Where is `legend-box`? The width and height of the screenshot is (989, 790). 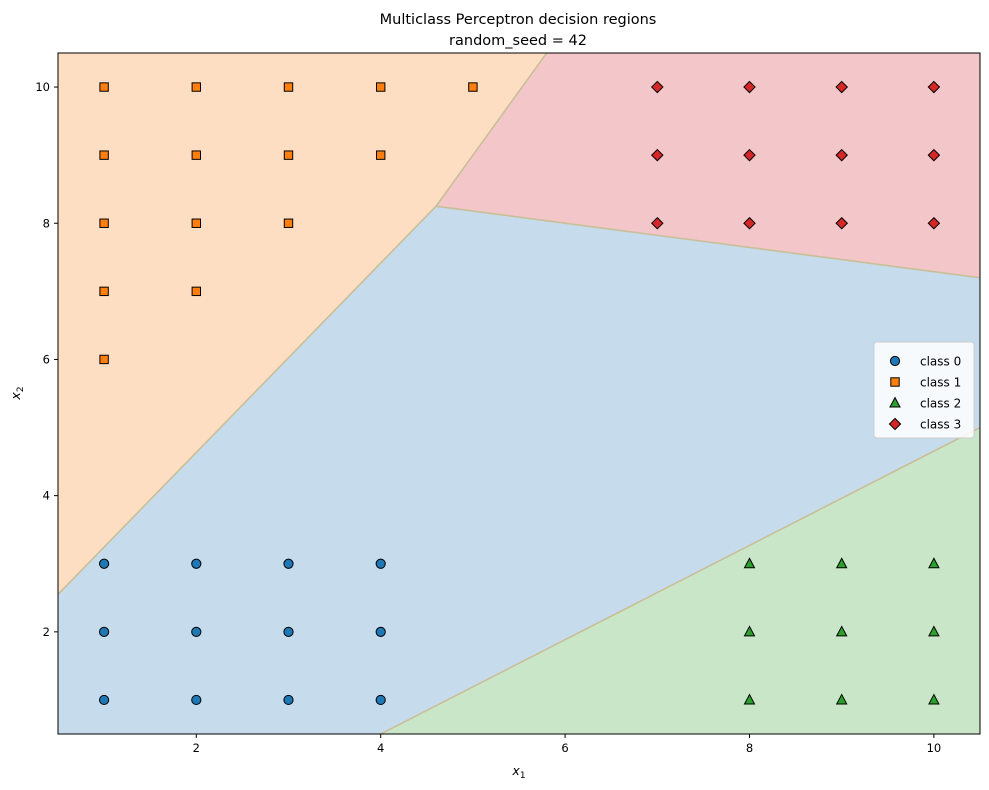 legend-box is located at coordinates (924, 390).